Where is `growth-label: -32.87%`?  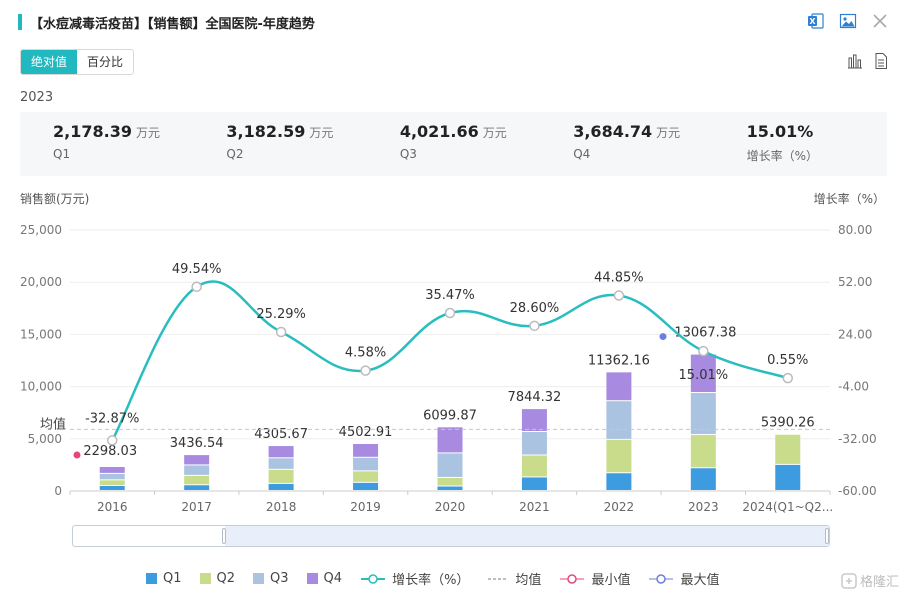
growth-label: -32.87% is located at coordinates (112, 418).